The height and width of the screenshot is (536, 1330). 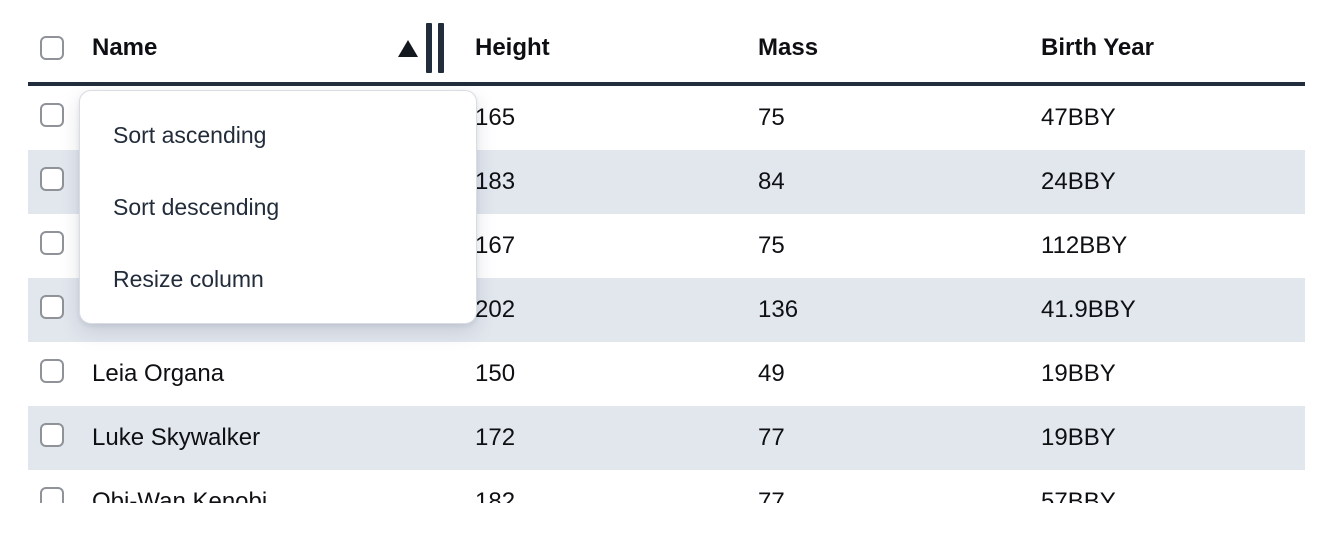 What do you see at coordinates (408, 48) in the screenshot?
I see `sort-ascending-icon` at bounding box center [408, 48].